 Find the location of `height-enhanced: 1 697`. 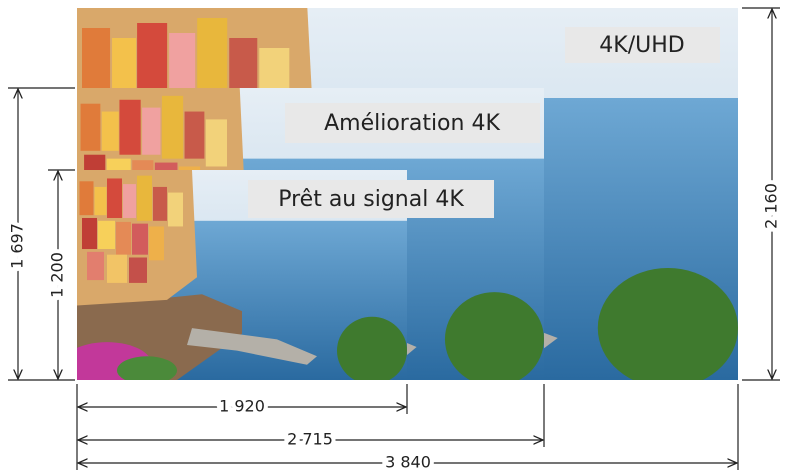

height-enhanced: 1 697 is located at coordinates (17, 246).